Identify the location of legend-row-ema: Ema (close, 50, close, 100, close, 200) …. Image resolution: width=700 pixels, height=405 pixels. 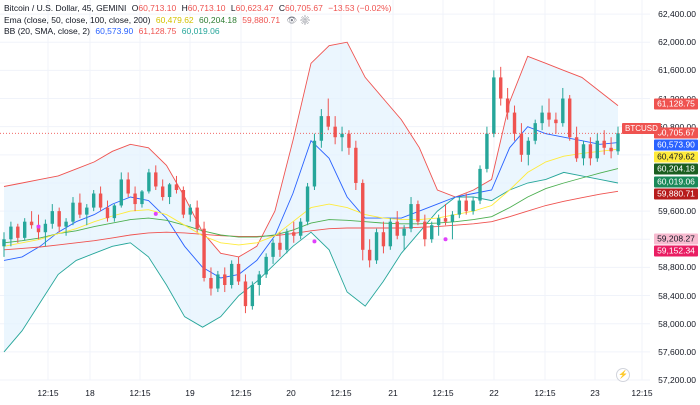
(198, 21).